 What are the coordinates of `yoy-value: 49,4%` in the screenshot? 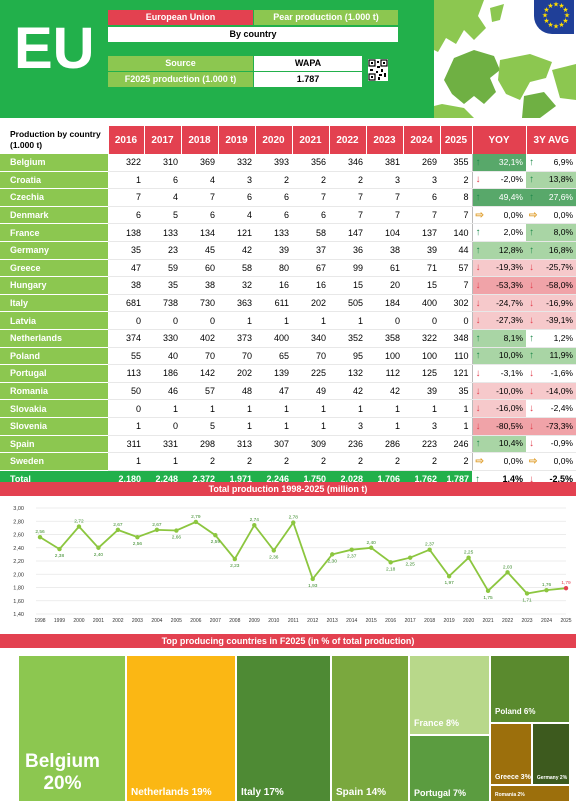 It's located at (510, 196).